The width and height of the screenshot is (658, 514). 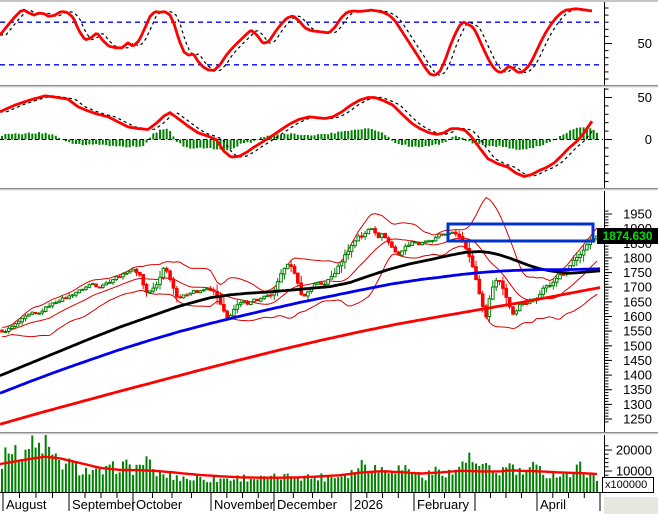 What do you see at coordinates (631, 505) in the screenshot?
I see `bottom-right-corner` at bounding box center [631, 505].